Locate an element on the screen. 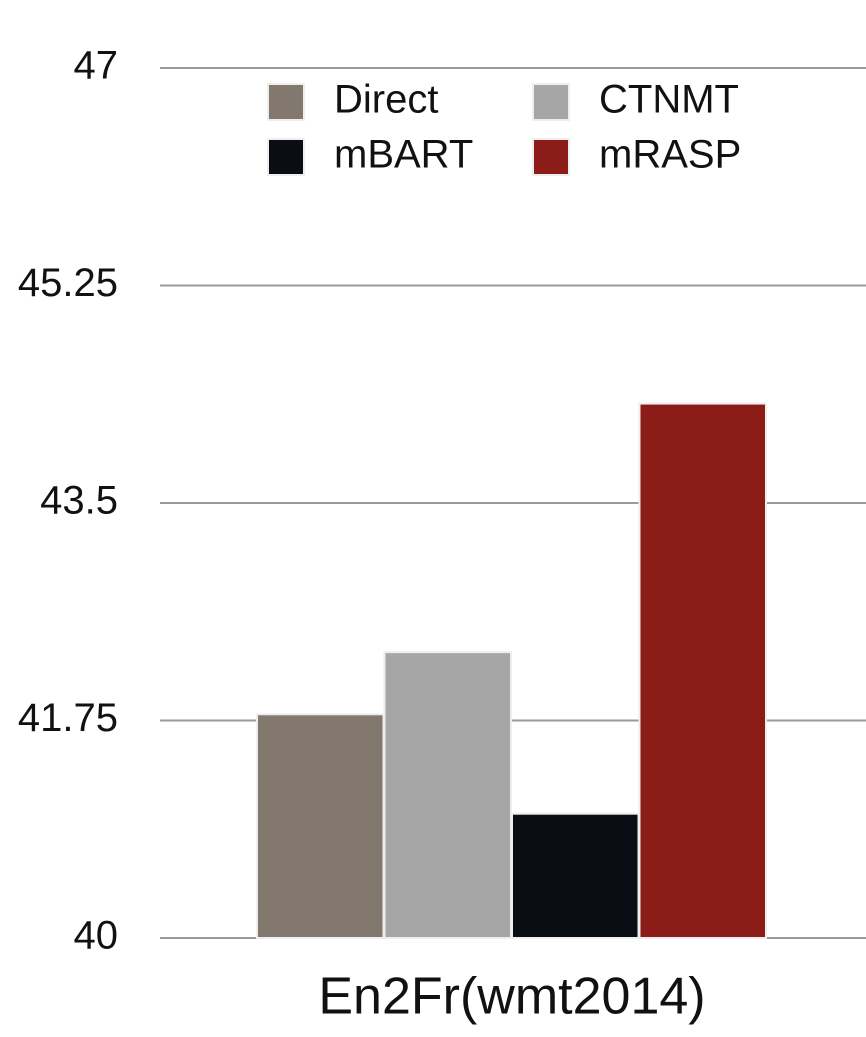 This screenshot has width=866, height=1037. x-tick-label: En2Fr(wmt2014) is located at coordinates (511, 997).